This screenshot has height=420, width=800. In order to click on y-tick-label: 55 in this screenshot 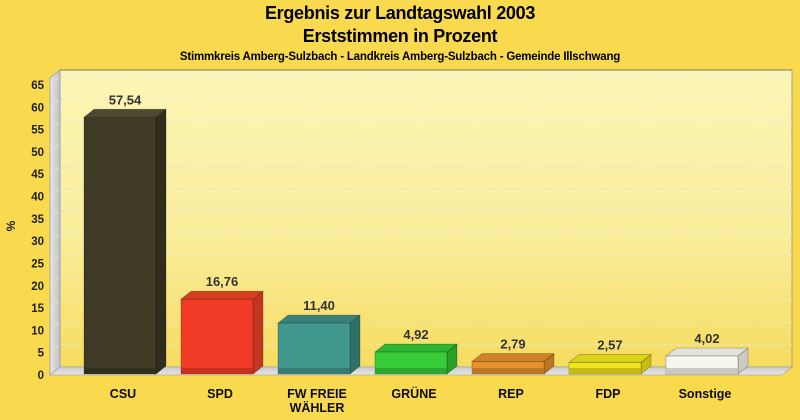, I will do `click(37, 131)`.